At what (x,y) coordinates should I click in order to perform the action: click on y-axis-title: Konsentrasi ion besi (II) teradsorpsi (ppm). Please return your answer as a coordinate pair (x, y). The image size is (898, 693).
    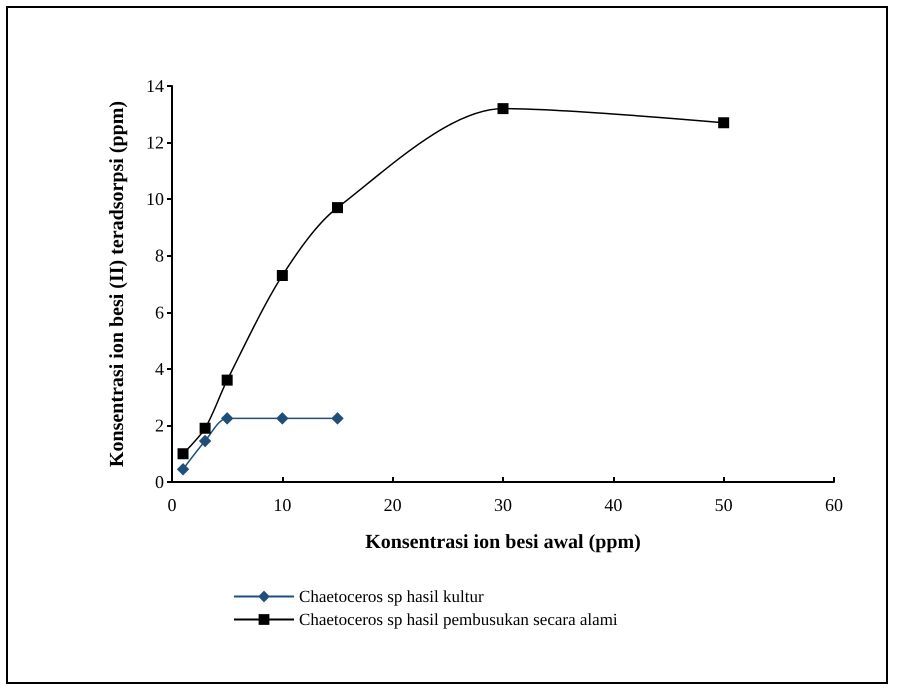
    Looking at the image, I should click on (117, 284).